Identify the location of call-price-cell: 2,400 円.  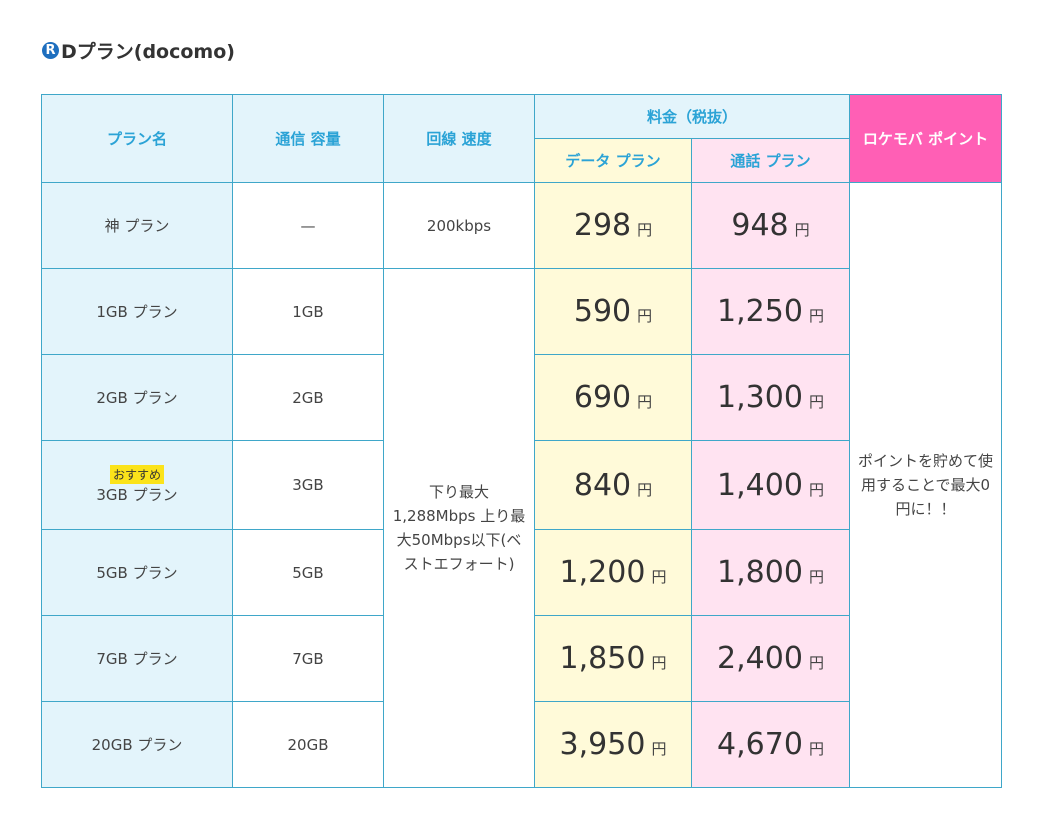
(770, 658).